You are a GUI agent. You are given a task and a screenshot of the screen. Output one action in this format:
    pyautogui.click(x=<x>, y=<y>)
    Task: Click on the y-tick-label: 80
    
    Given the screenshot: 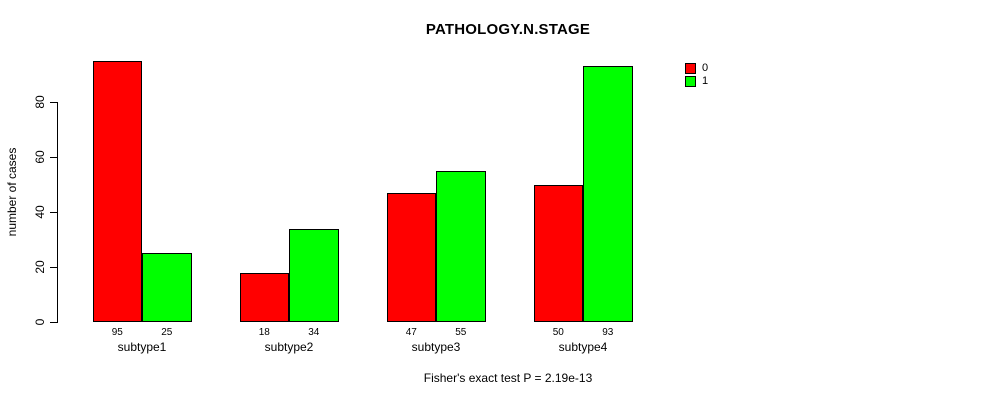 What is the action you would take?
    pyautogui.click(x=40, y=102)
    